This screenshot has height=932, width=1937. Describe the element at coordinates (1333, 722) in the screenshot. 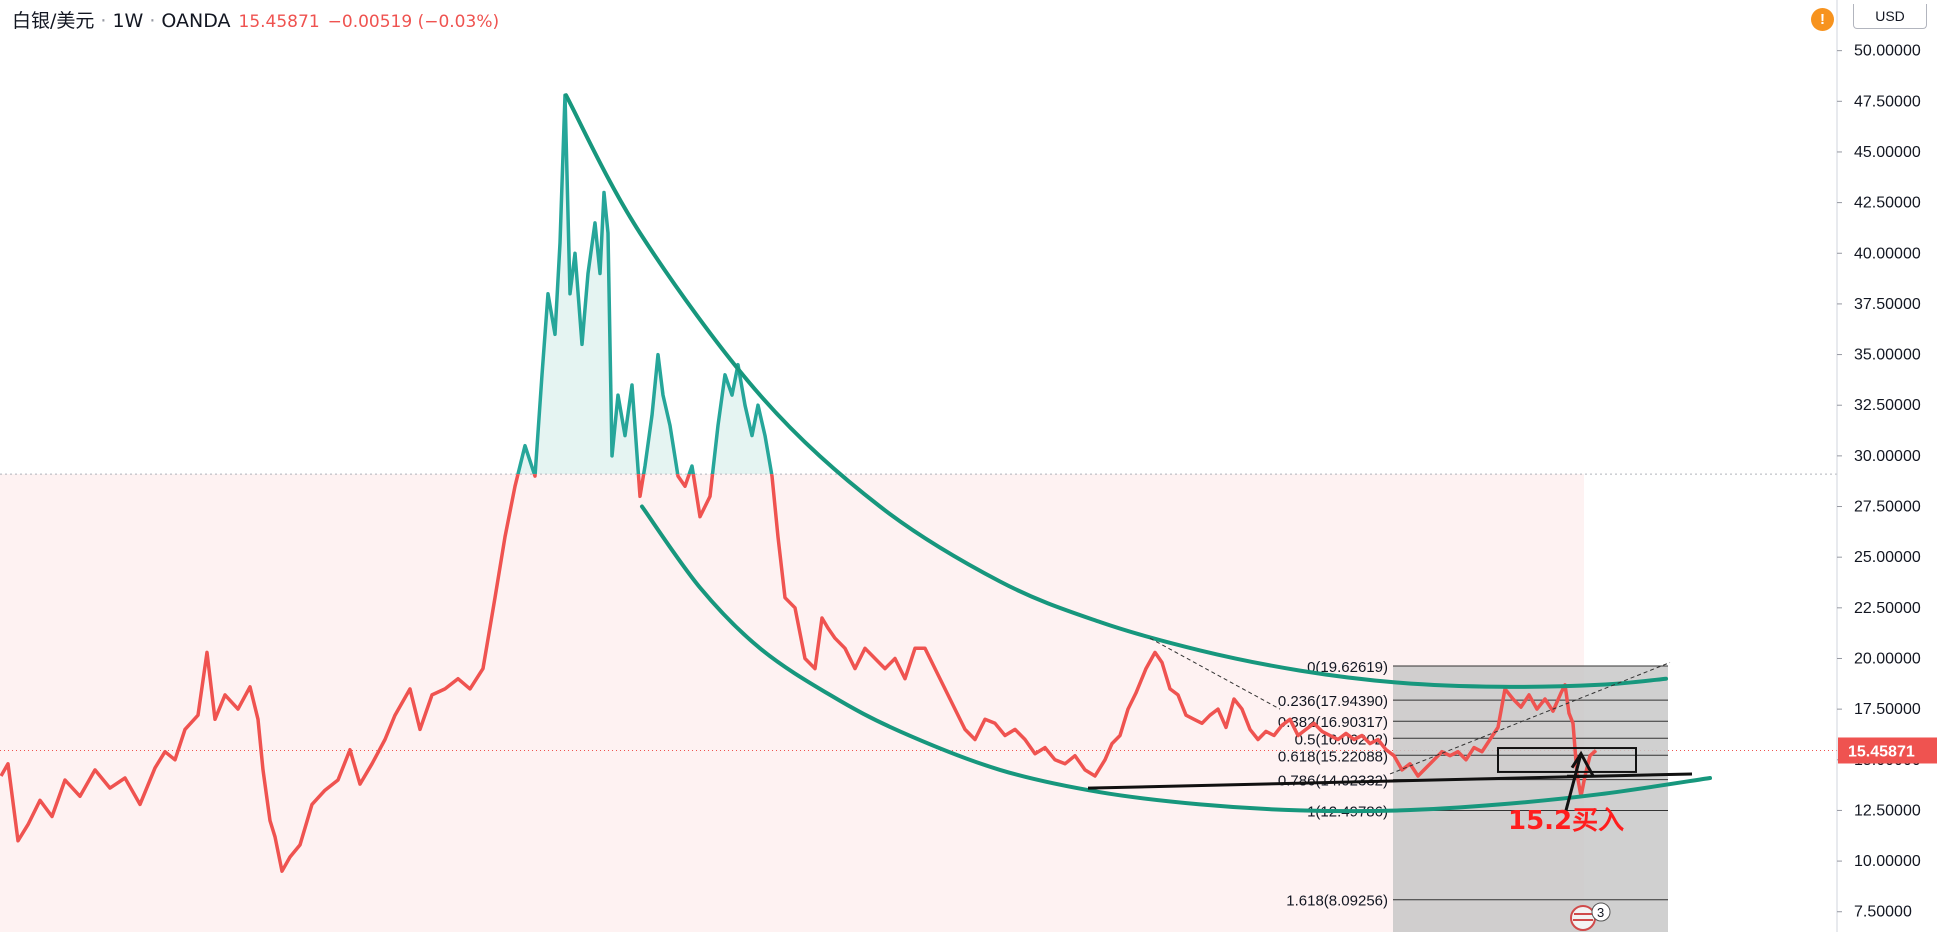

I see `fib-level-label: 0.382(16.90317)` at that location.